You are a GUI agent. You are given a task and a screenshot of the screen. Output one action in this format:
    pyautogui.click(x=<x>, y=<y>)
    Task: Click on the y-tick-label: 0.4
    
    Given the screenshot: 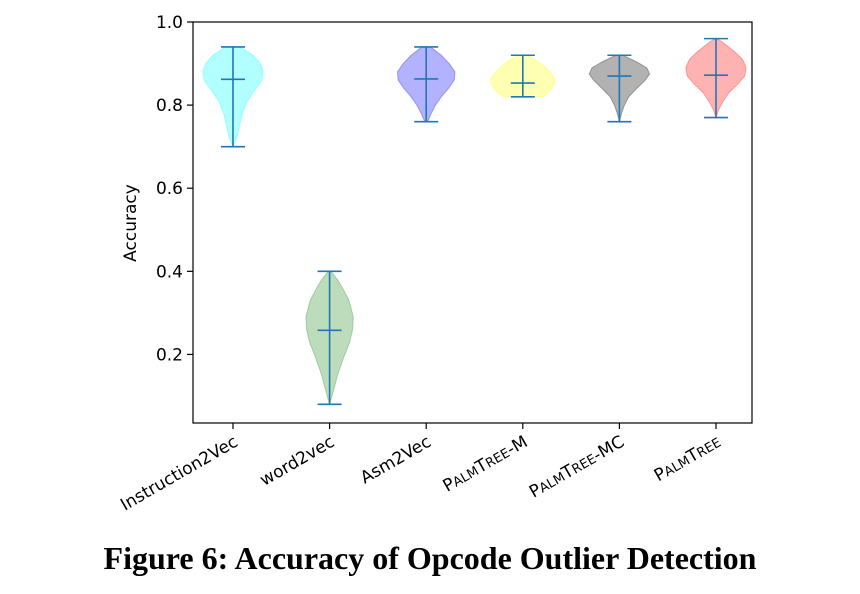 What is the action you would take?
    pyautogui.click(x=169, y=272)
    